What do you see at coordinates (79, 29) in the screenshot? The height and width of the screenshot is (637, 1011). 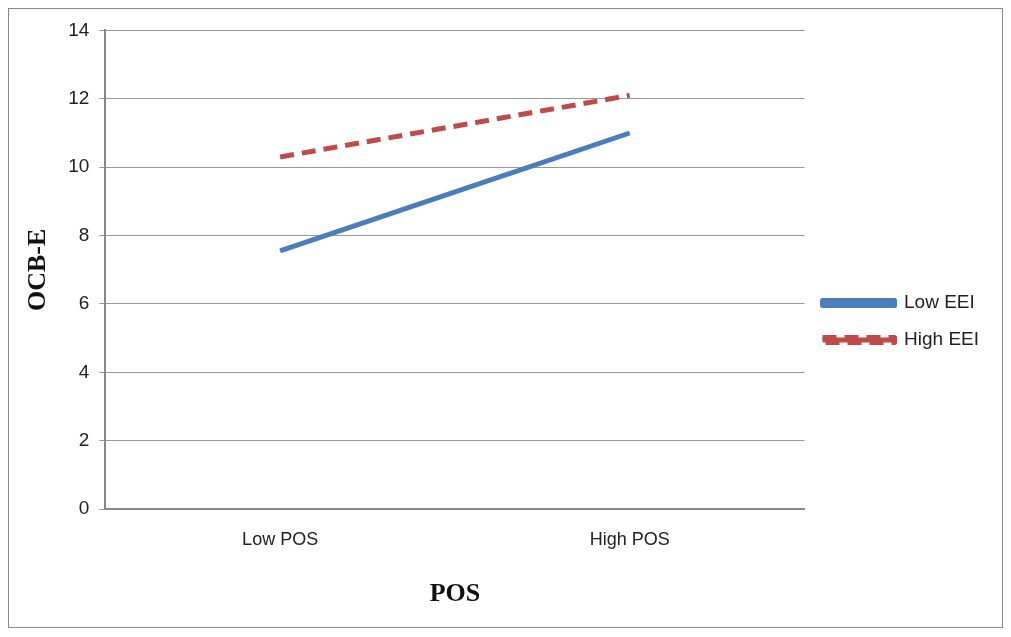 I see `y-tick-label: 14` at bounding box center [79, 29].